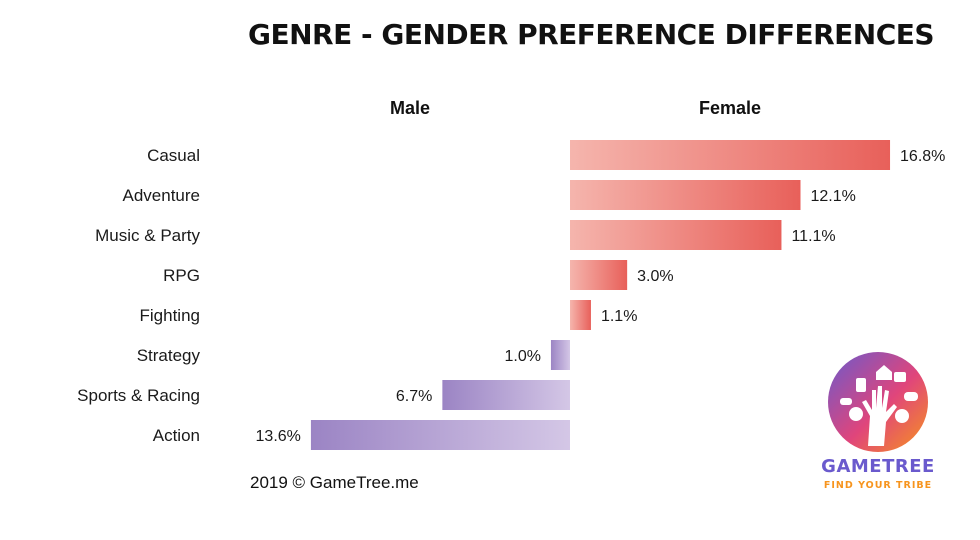 The image size is (980, 540). Describe the element at coordinates (410, 108) in the screenshot. I see `male-column-header: Male` at that location.